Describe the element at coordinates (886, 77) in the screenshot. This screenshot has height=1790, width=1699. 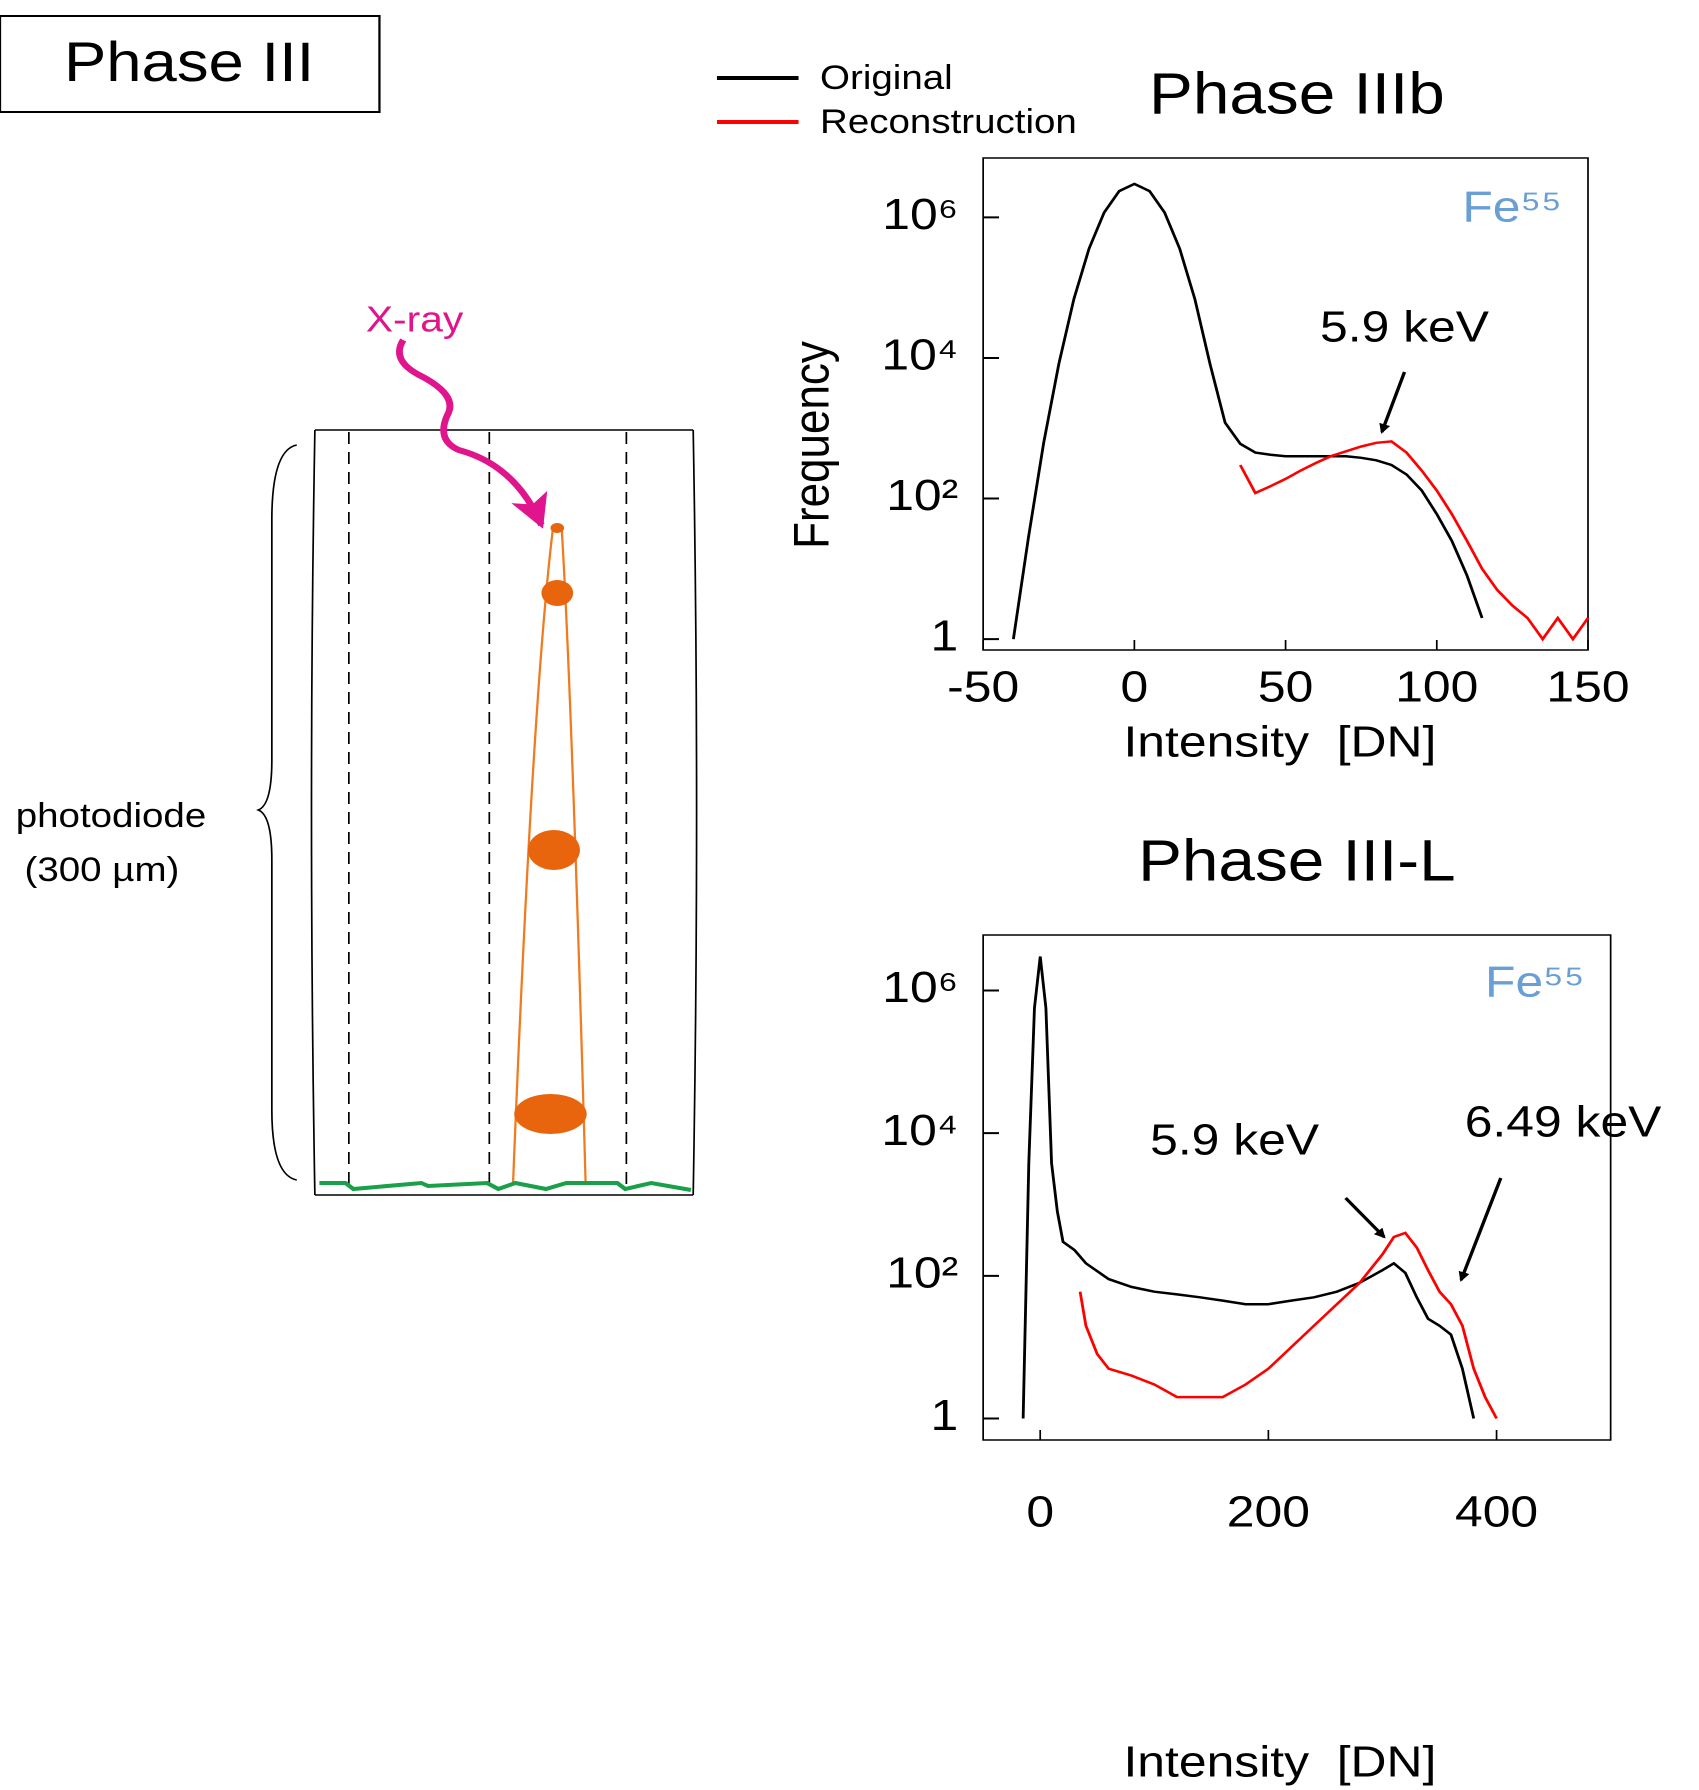
I see `legend-label: Original` at that location.